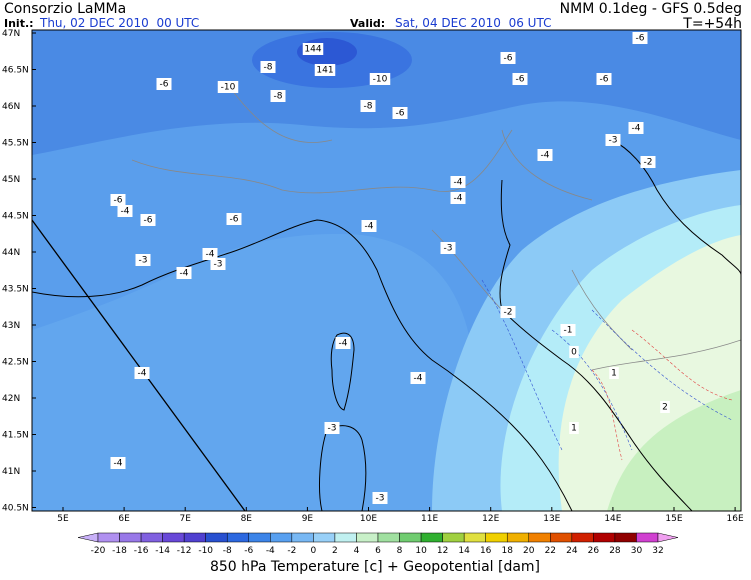  Describe the element at coordinates (270, 551) in the screenshot. I see `colorbar-label: -4` at that location.